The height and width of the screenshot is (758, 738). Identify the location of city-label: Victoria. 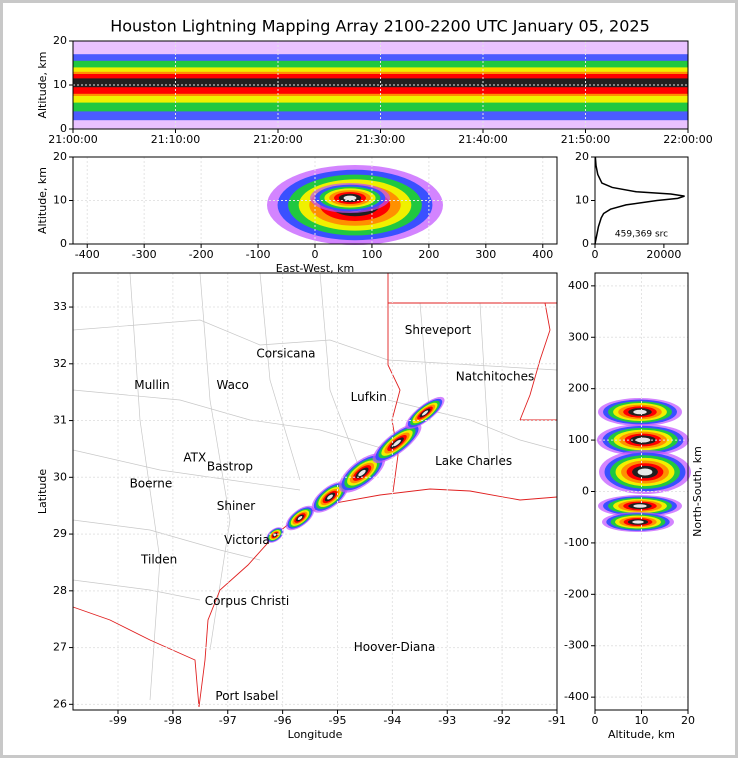
(247, 540).